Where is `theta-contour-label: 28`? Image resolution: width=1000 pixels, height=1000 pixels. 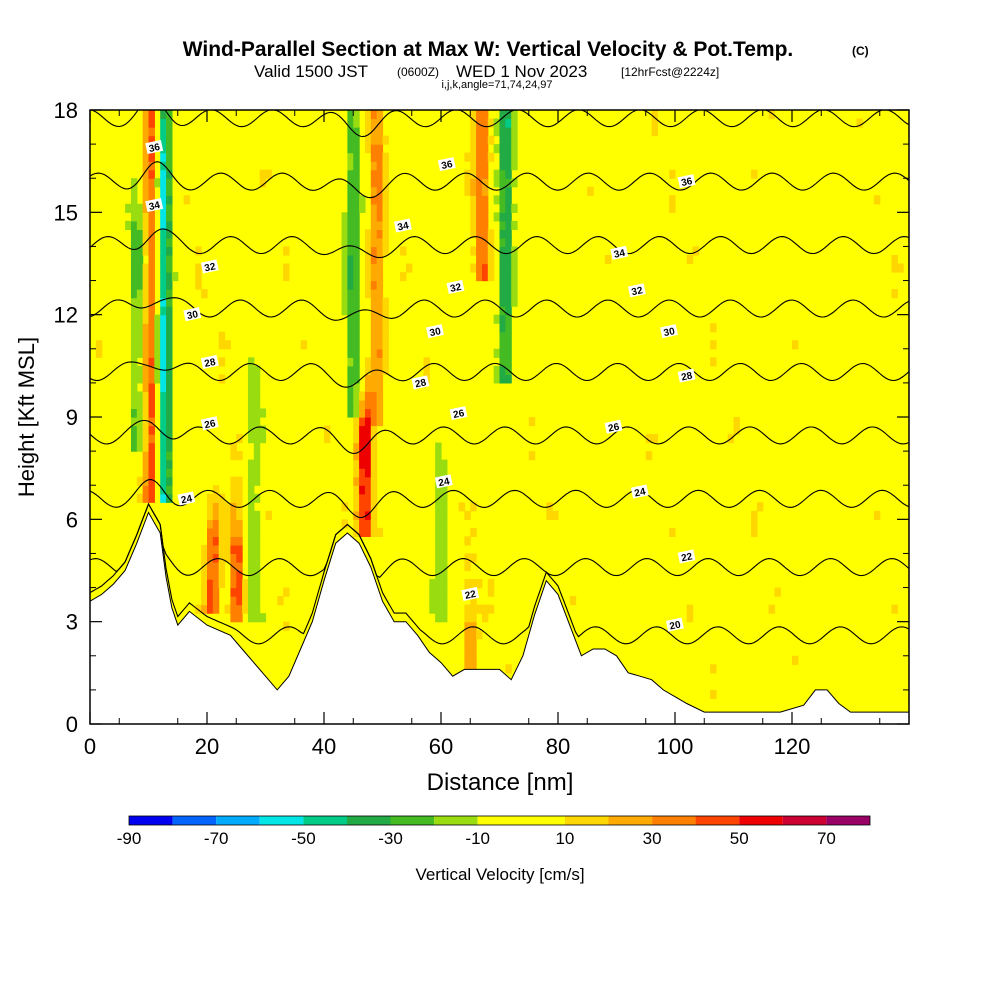
theta-contour-label: 28 is located at coordinates (686, 376).